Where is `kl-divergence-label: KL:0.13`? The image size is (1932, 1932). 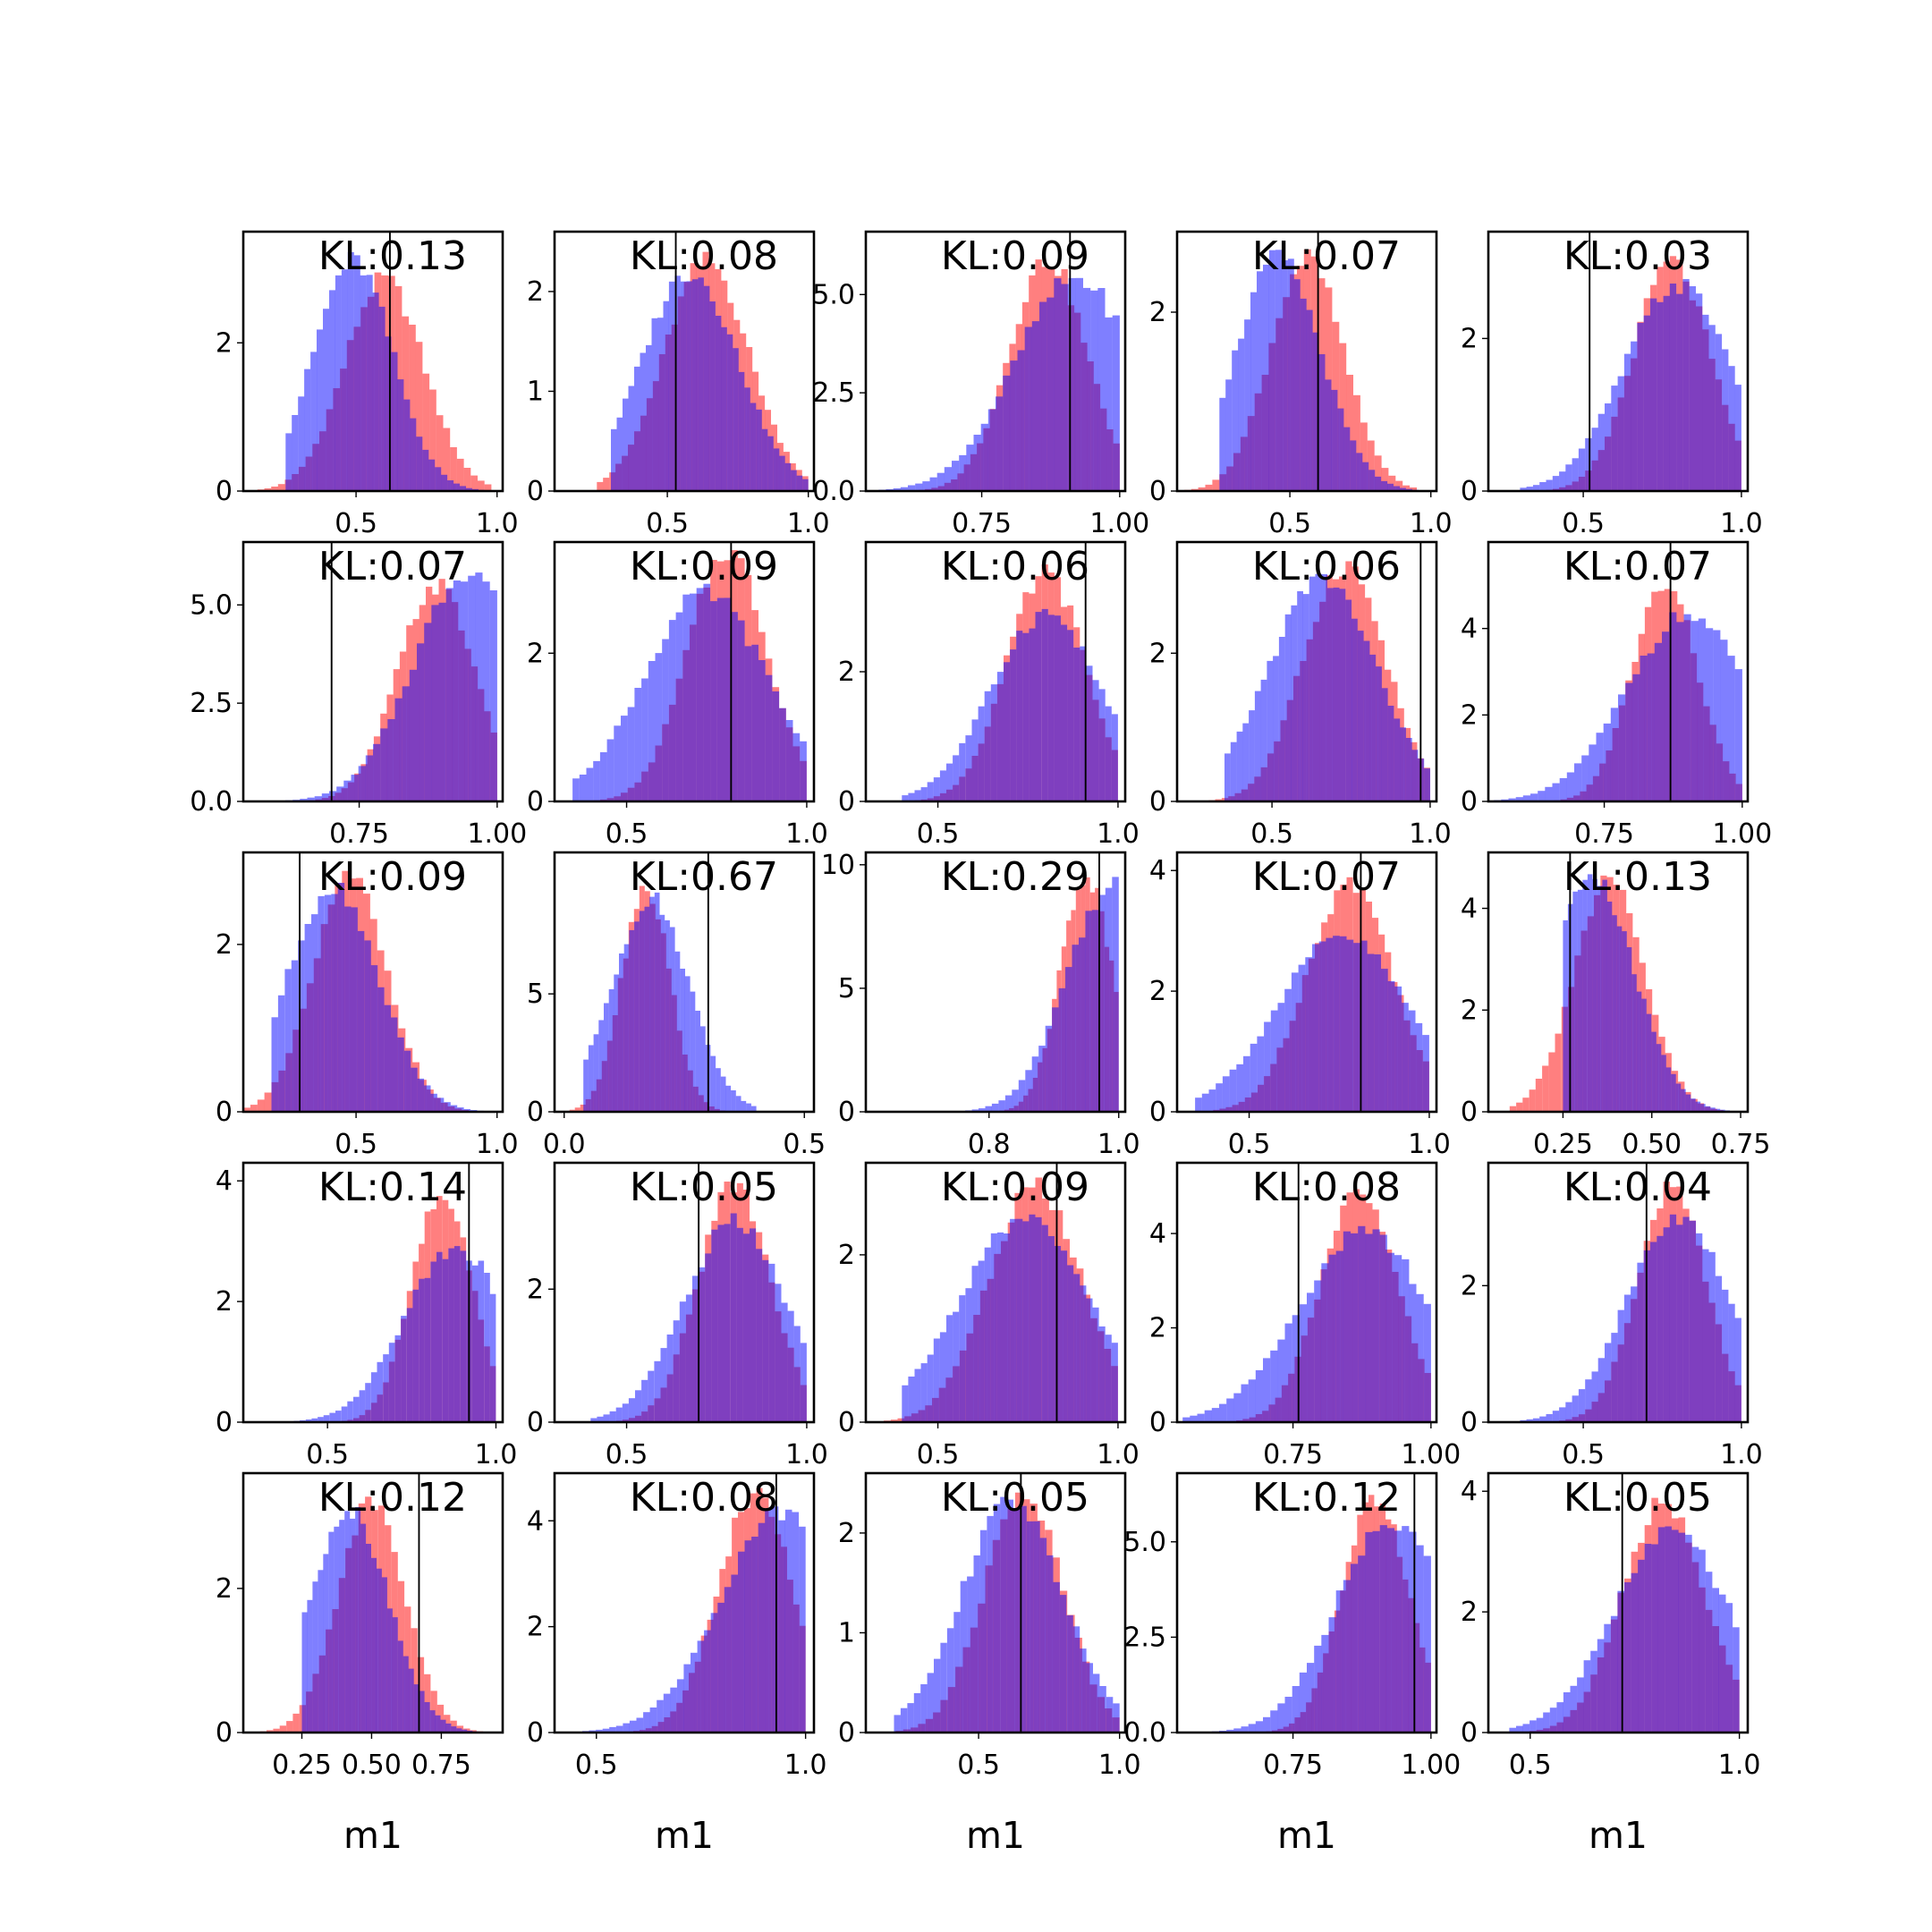 kl-divergence-label: KL:0.13 is located at coordinates (1637, 877).